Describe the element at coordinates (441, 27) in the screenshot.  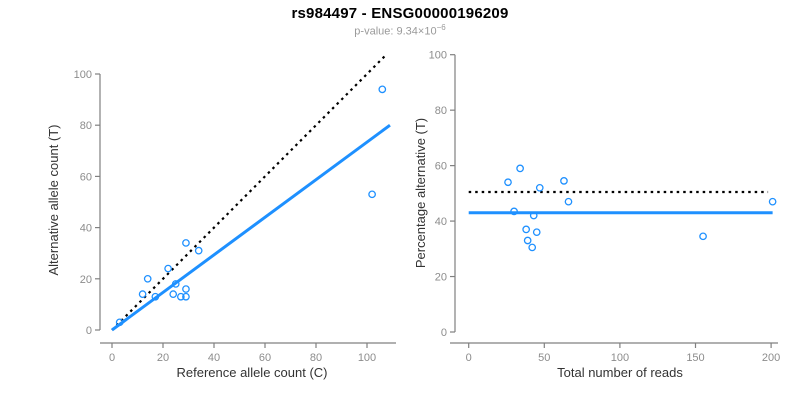
I see `p-value-exponent: −6` at that location.